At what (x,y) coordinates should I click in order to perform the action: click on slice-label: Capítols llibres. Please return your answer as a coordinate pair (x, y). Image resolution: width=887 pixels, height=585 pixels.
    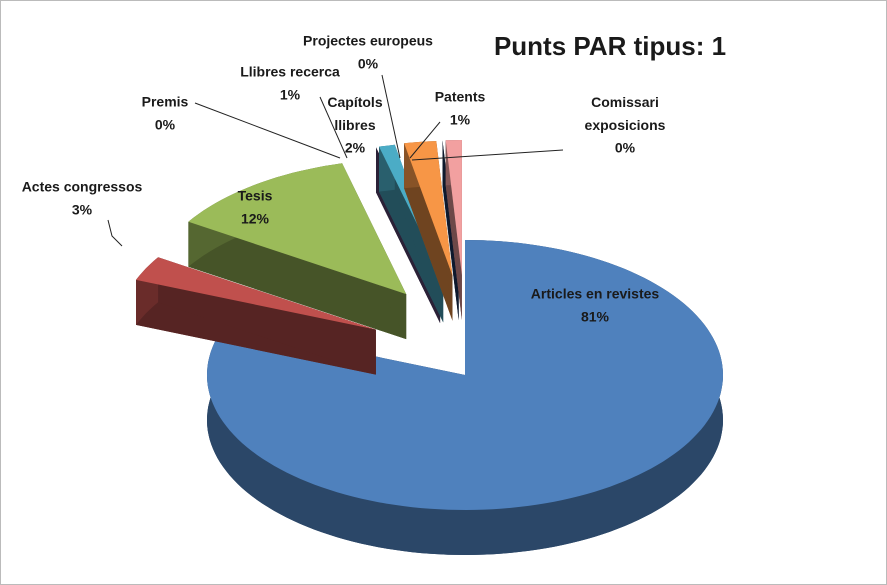
    Looking at the image, I should click on (354, 113).